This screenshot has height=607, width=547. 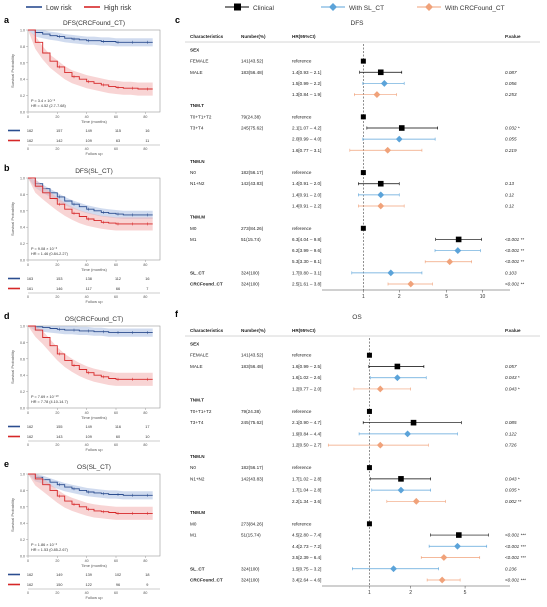 What do you see at coordinates (475, 8) in the screenshot?
I see `legend-label: With CRCFound_CT` at bounding box center [475, 8].